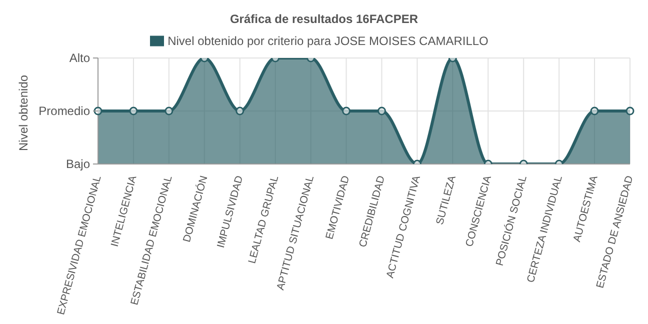 The height and width of the screenshot is (324, 648). I want to click on text: Alto, so click(79, 58).